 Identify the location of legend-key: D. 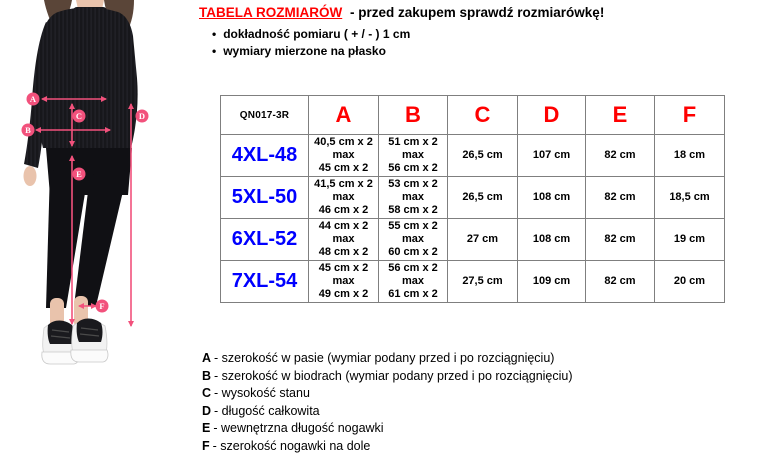
(207, 410).